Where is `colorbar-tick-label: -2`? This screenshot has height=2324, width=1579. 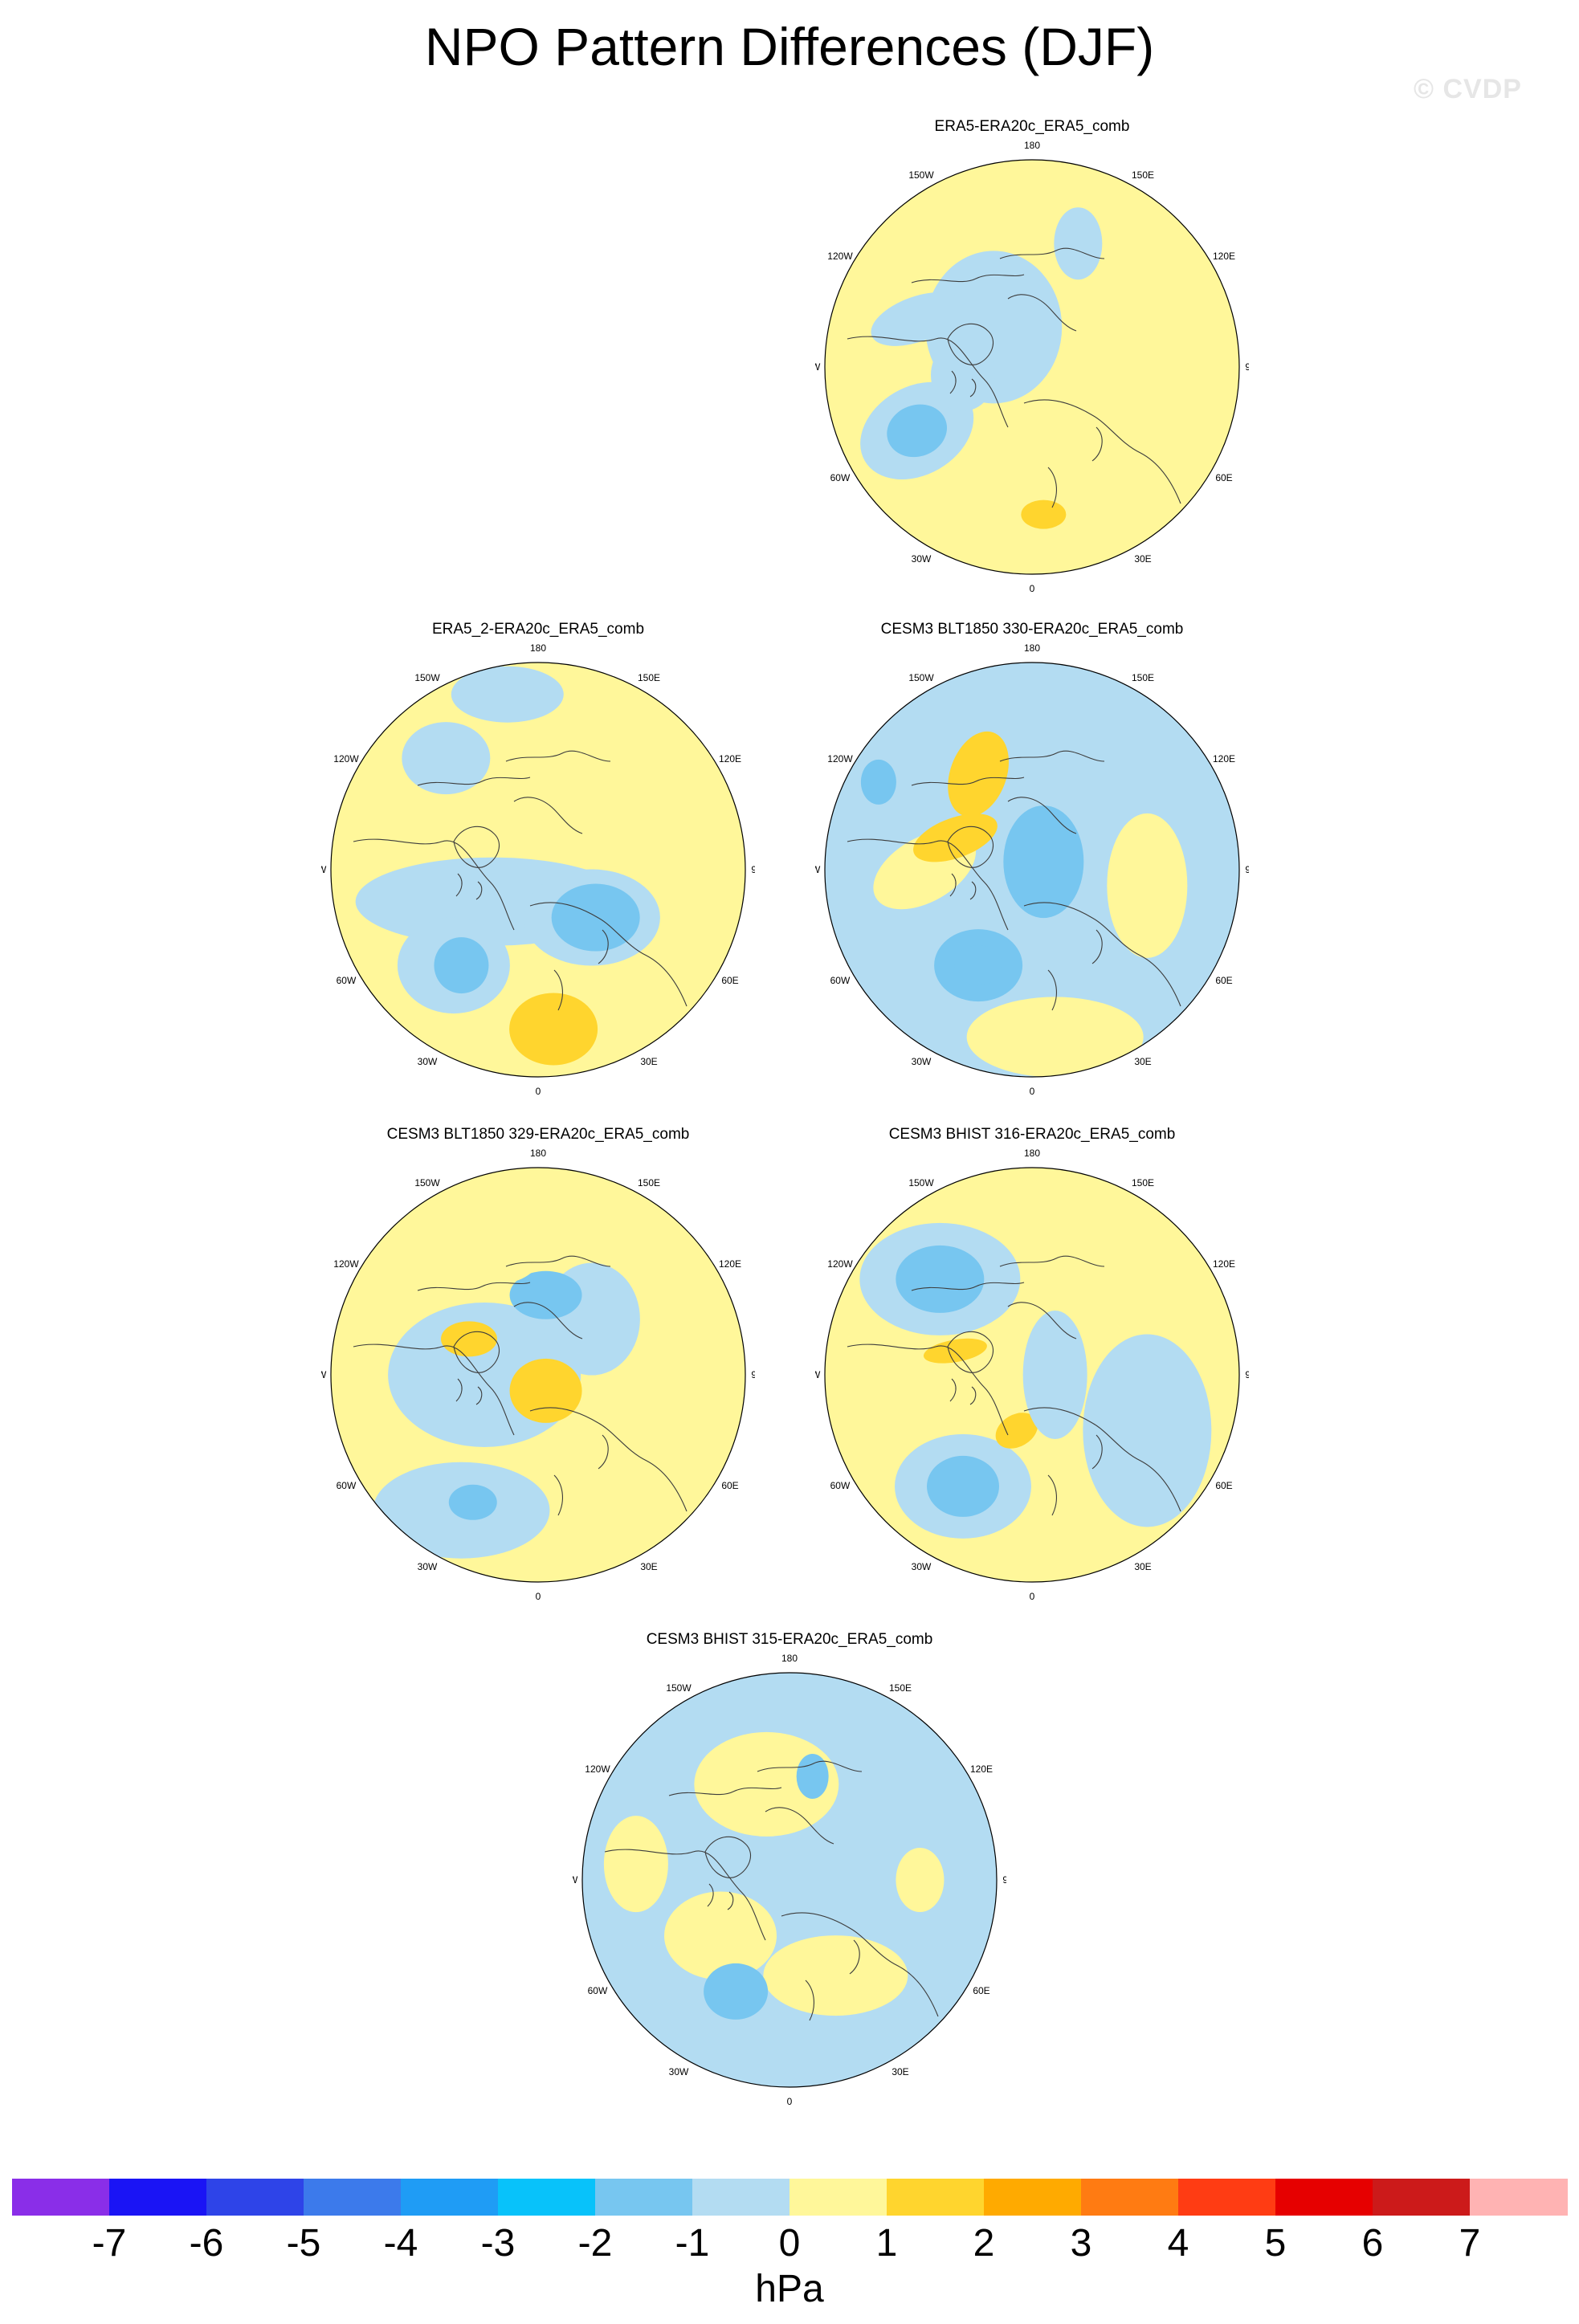
colorbar-tick-label: -2 is located at coordinates (595, 2244).